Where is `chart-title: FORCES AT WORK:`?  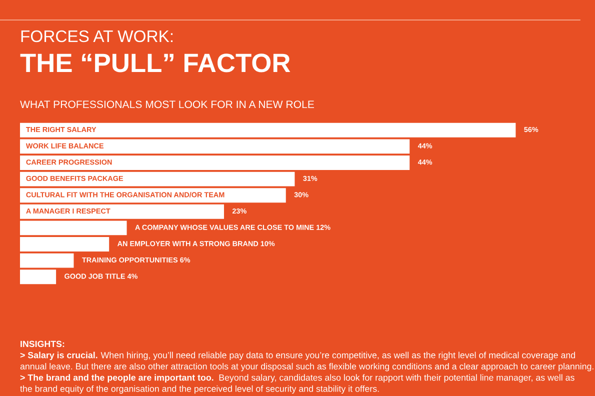
chart-title: FORCES AT WORK: is located at coordinates (97, 36).